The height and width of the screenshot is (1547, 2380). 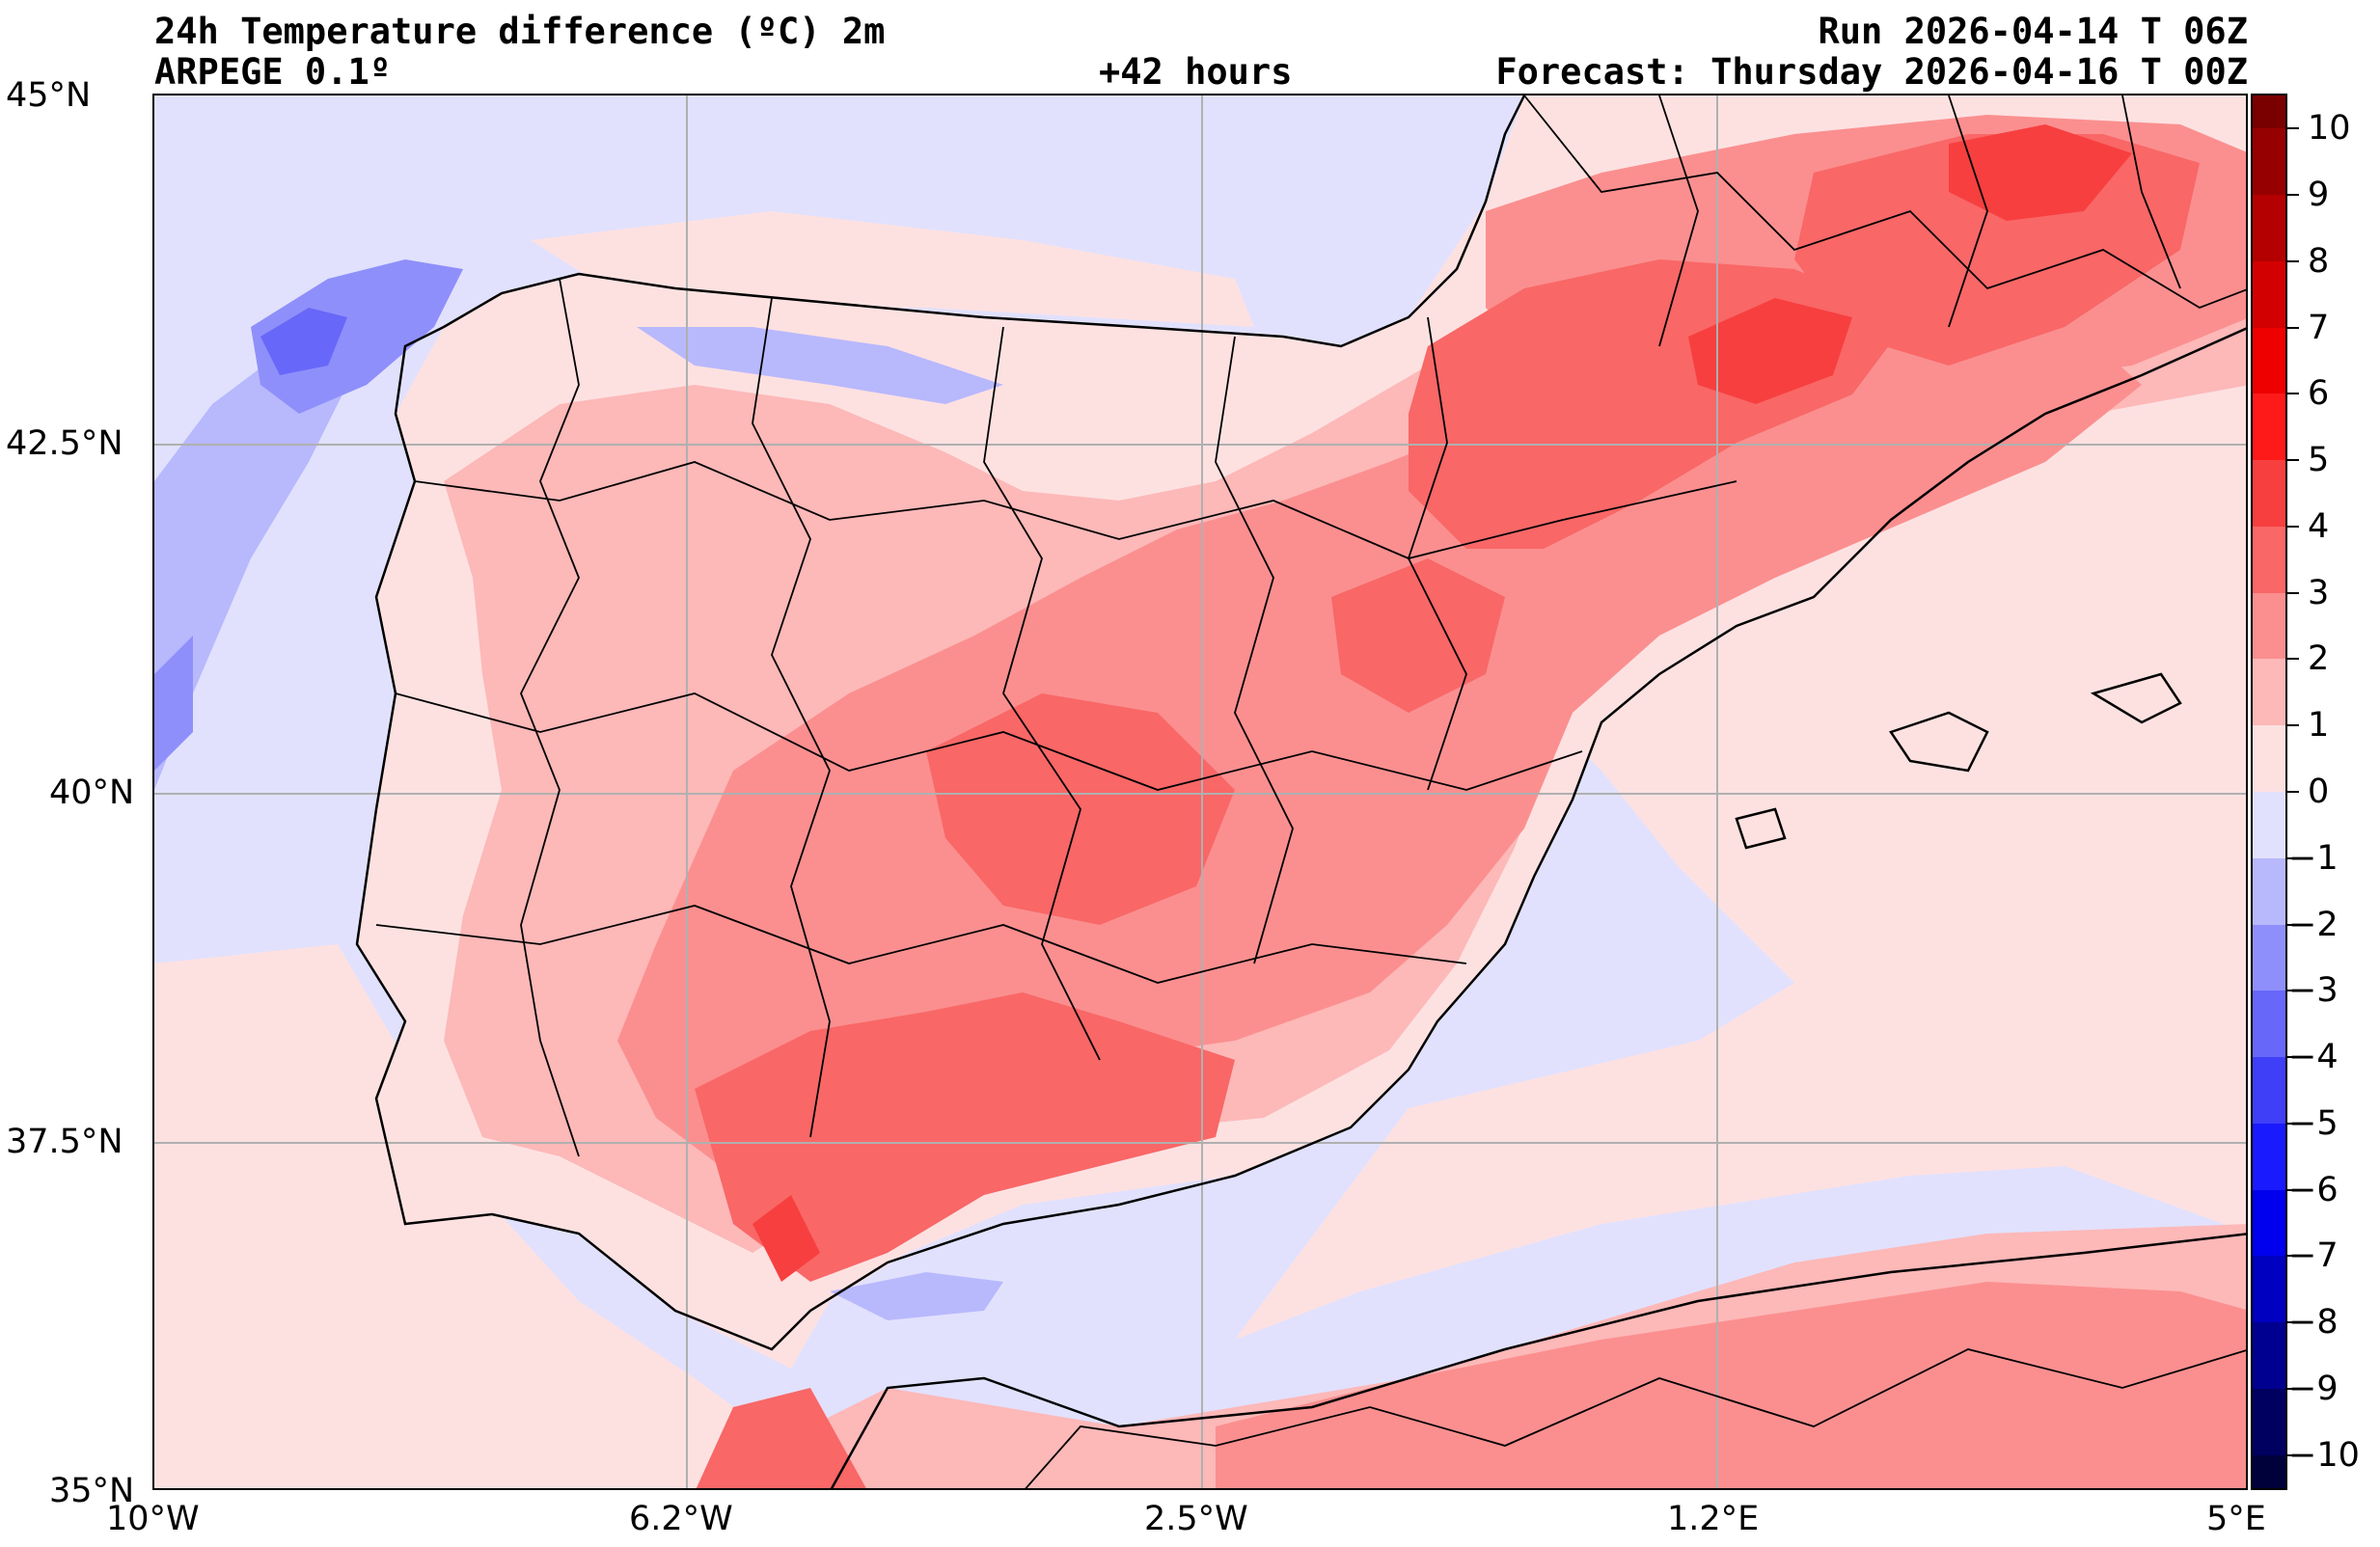 What do you see at coordinates (2314, 924) in the screenshot?
I see `colorbar-label: −2` at bounding box center [2314, 924].